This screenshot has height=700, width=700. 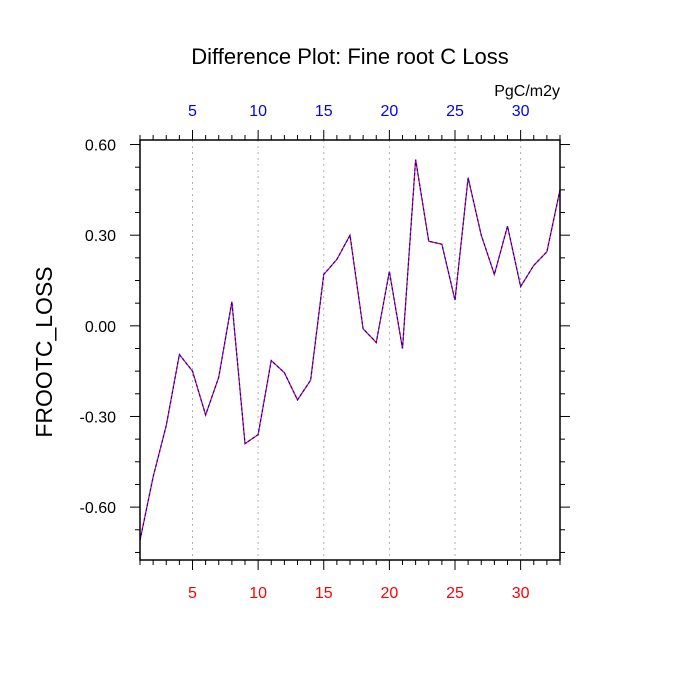 I want to click on y-tick-label: 0.30, so click(x=100, y=236).